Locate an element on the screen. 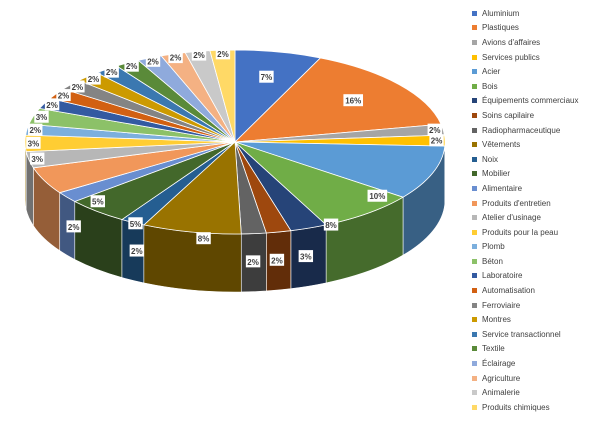 This screenshot has height=429, width=600. legend-label: Produits d'entretien is located at coordinates (516, 203).